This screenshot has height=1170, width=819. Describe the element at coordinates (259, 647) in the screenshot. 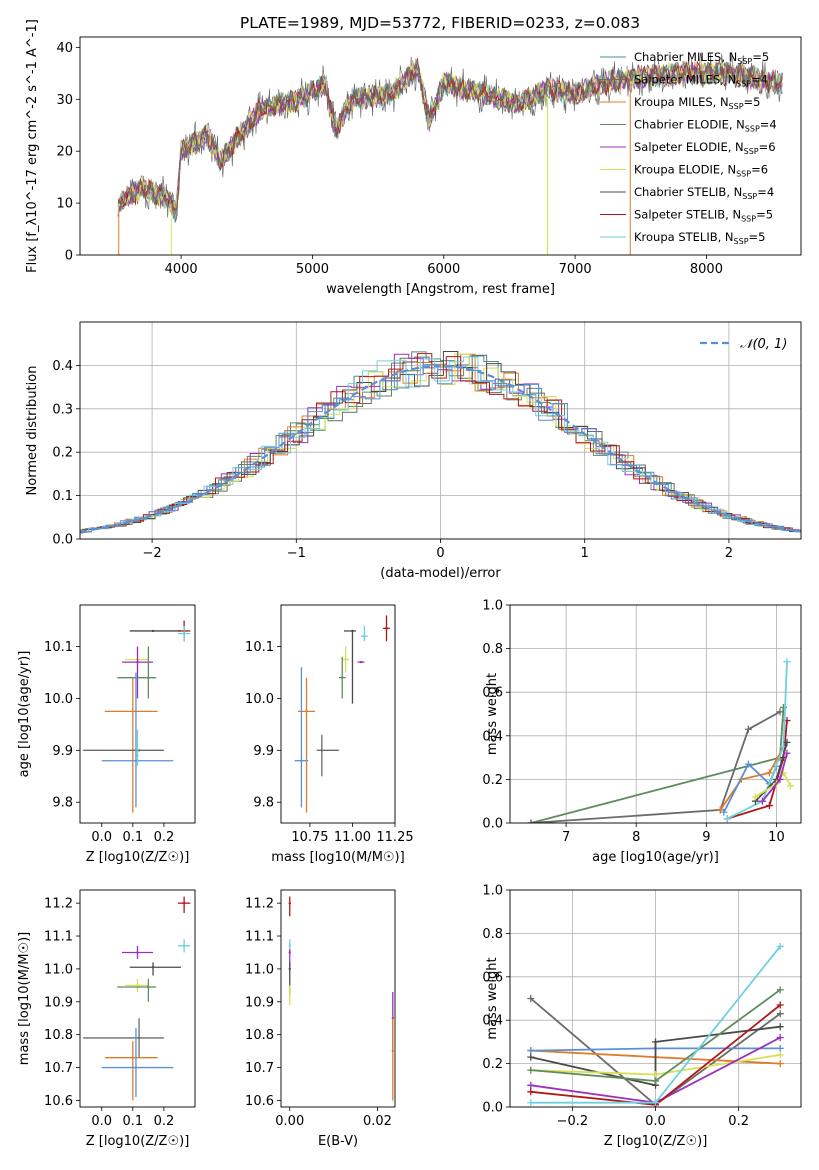

I see `y-tick-label: 10.1` at that location.